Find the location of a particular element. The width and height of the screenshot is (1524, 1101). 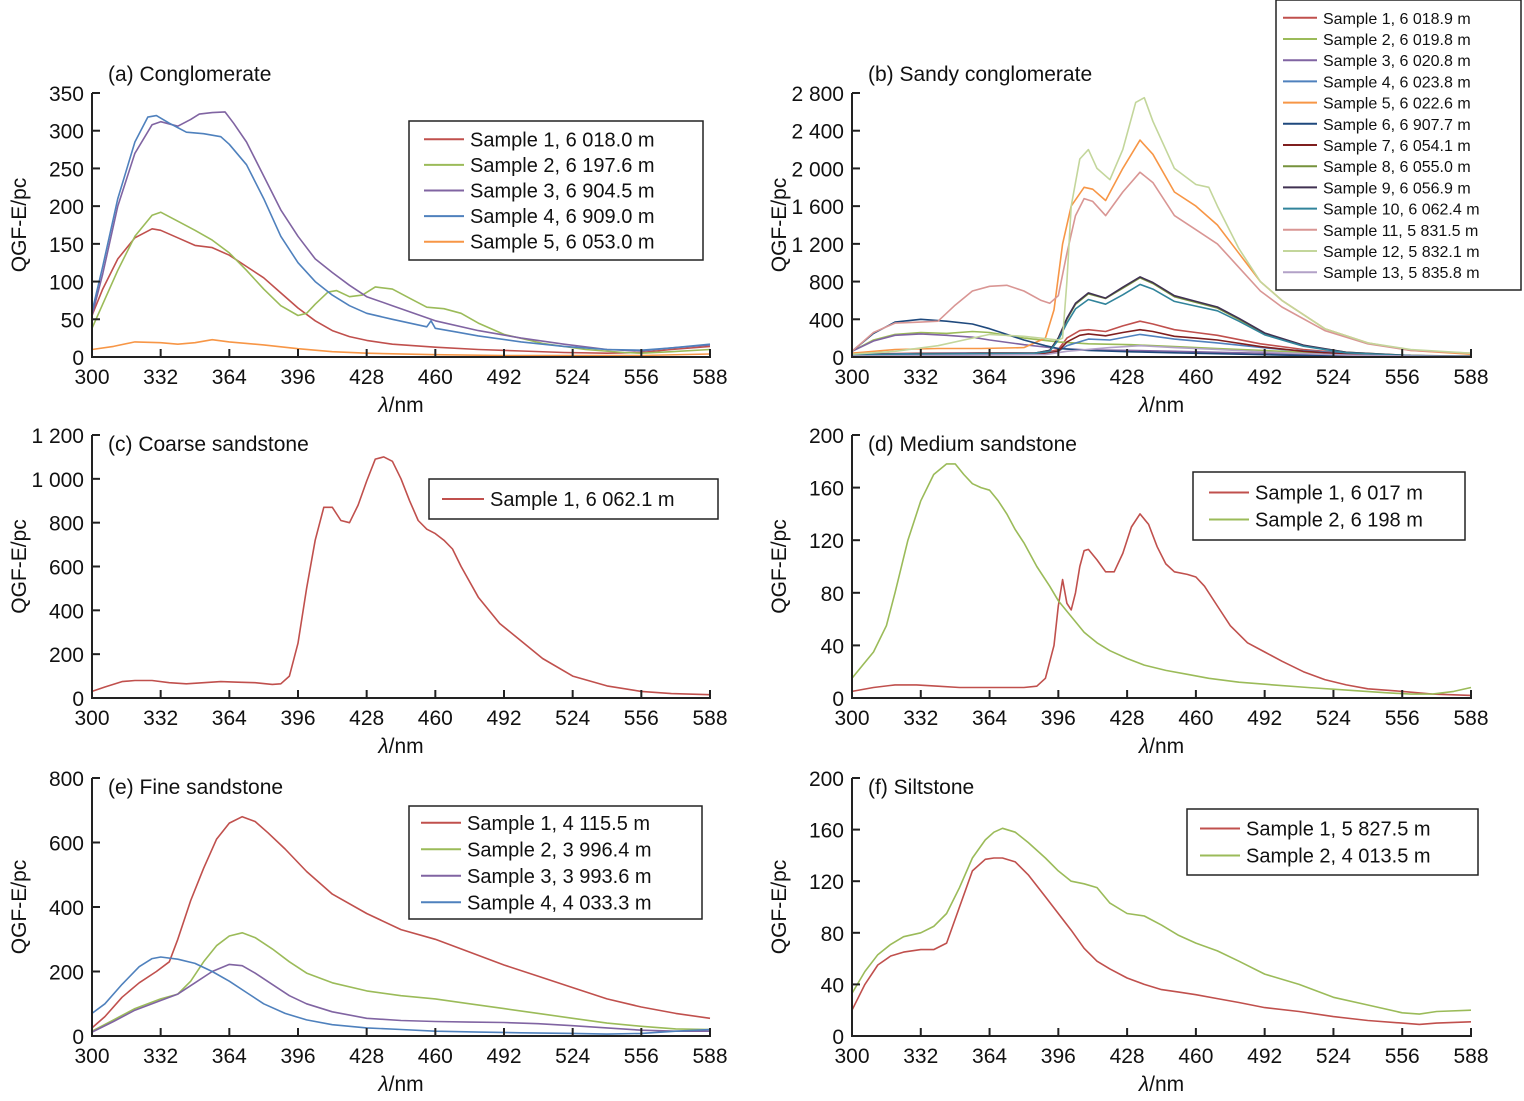

y-tick-label: 1 200 is located at coordinates (817, 245).